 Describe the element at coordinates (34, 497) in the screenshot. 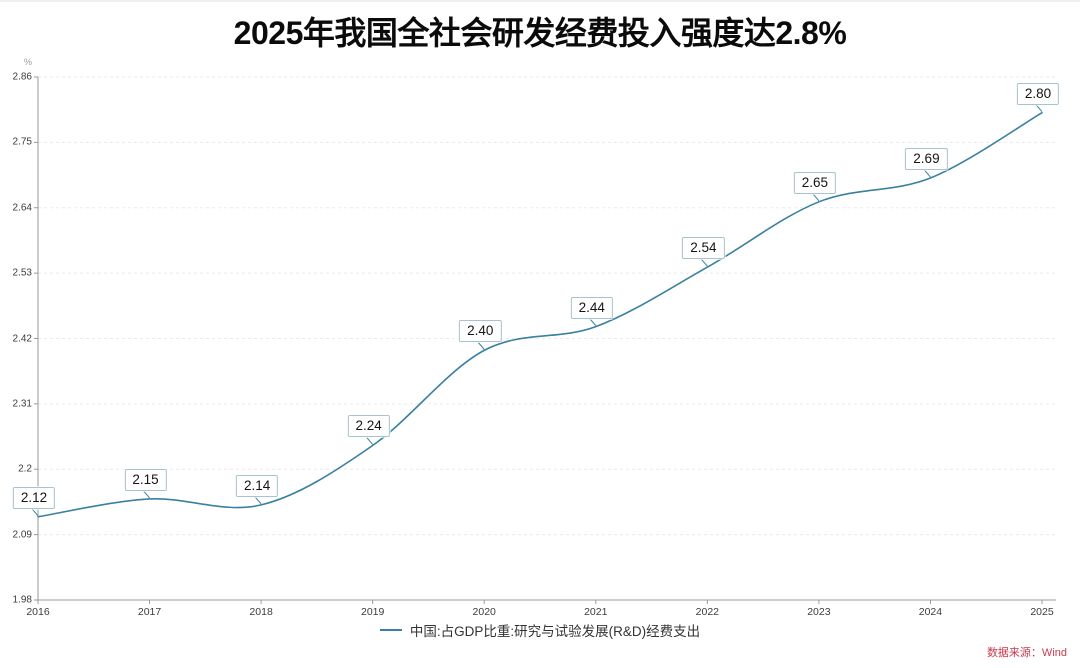

I see `data-label: 2.12` at that location.